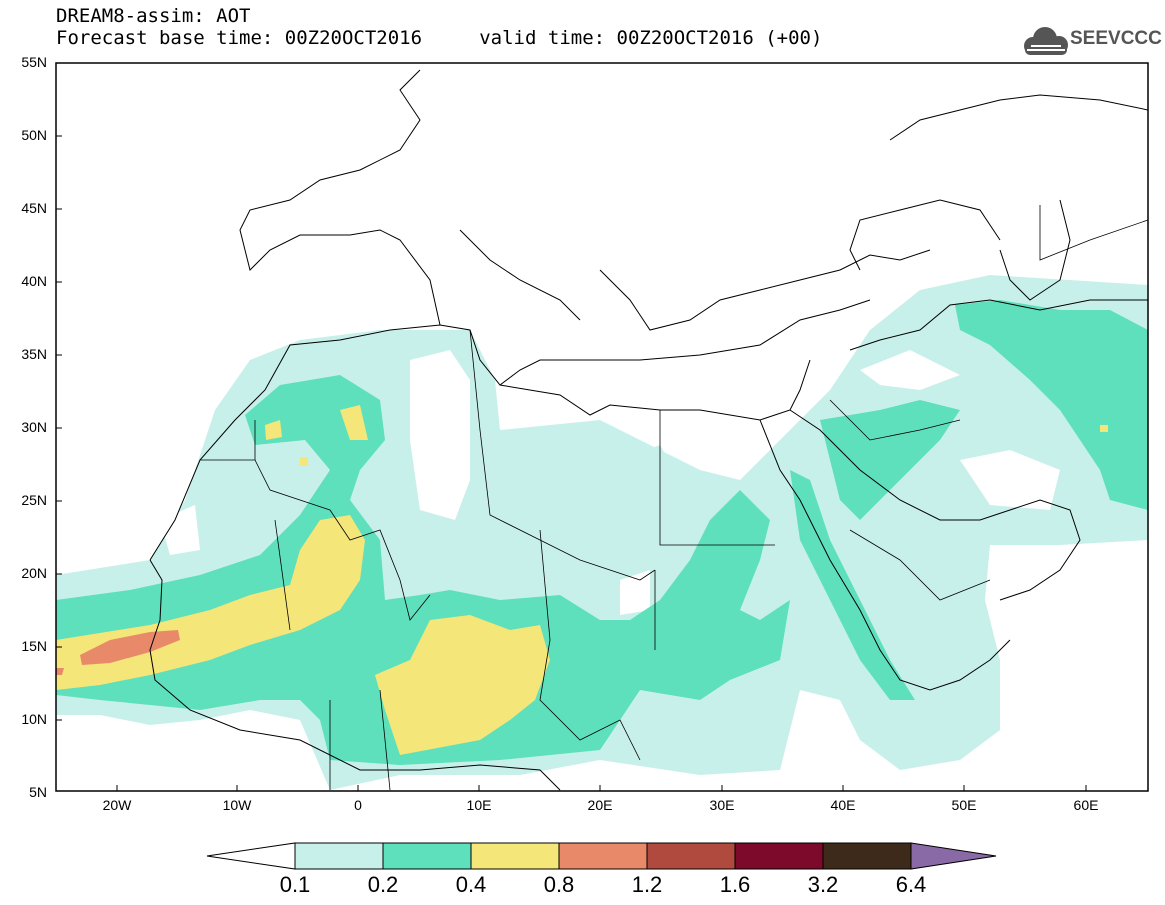  What do you see at coordinates (237, 805) in the screenshot?
I see `lon-label: 10W` at bounding box center [237, 805].